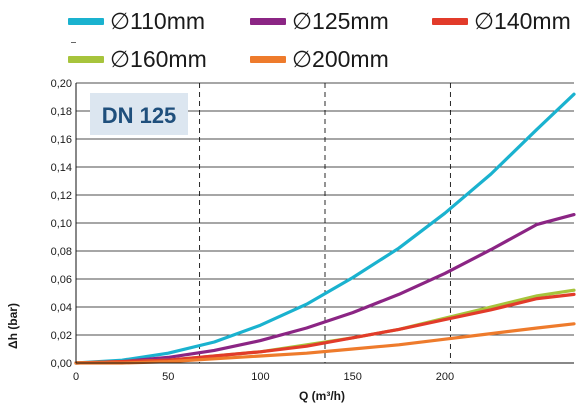  What do you see at coordinates (450, 21) in the screenshot?
I see `legend-swatch-140mm` at bounding box center [450, 21].